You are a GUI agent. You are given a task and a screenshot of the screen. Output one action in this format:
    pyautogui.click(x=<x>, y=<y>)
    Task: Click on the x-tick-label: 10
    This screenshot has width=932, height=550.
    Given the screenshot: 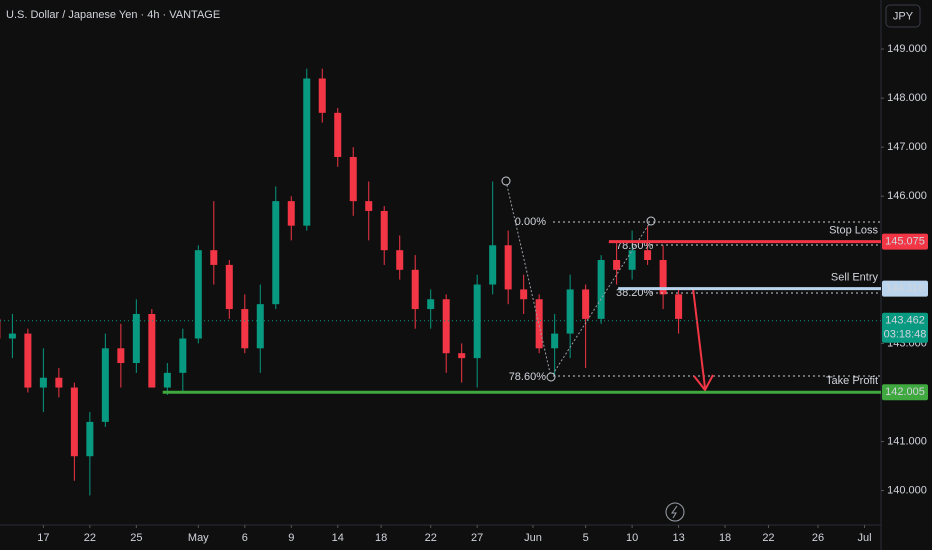 What is the action you would take?
    pyautogui.click(x=632, y=538)
    